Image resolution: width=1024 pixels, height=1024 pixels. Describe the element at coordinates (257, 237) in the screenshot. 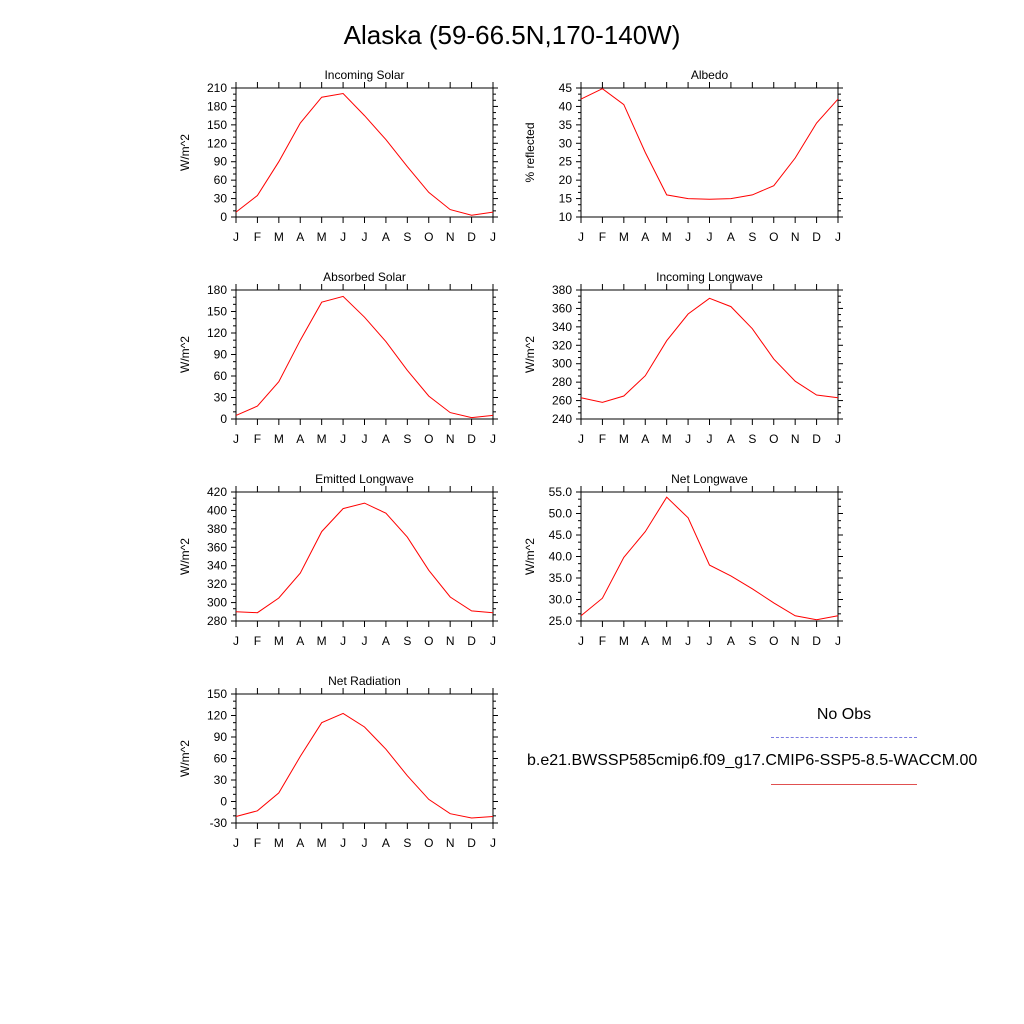

I see `x-tick-label-0-1: F` at that location.